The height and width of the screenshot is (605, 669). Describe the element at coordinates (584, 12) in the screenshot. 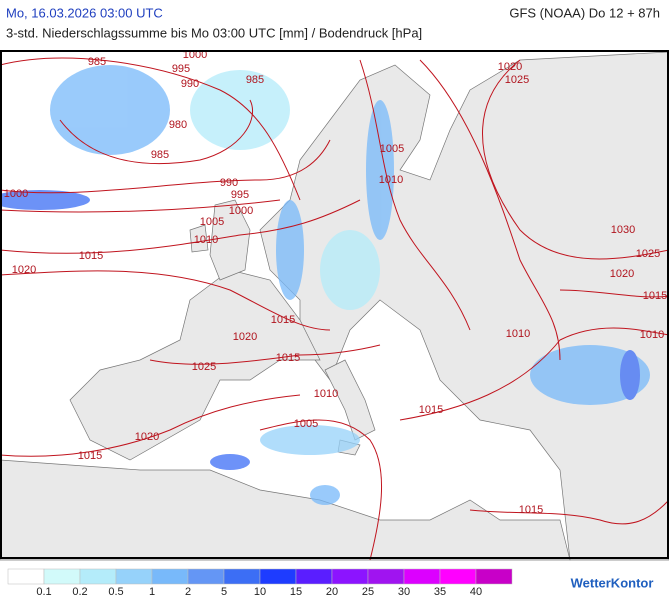

I see `model-info: GFS (NOAA) Do 12 + 87h` at that location.